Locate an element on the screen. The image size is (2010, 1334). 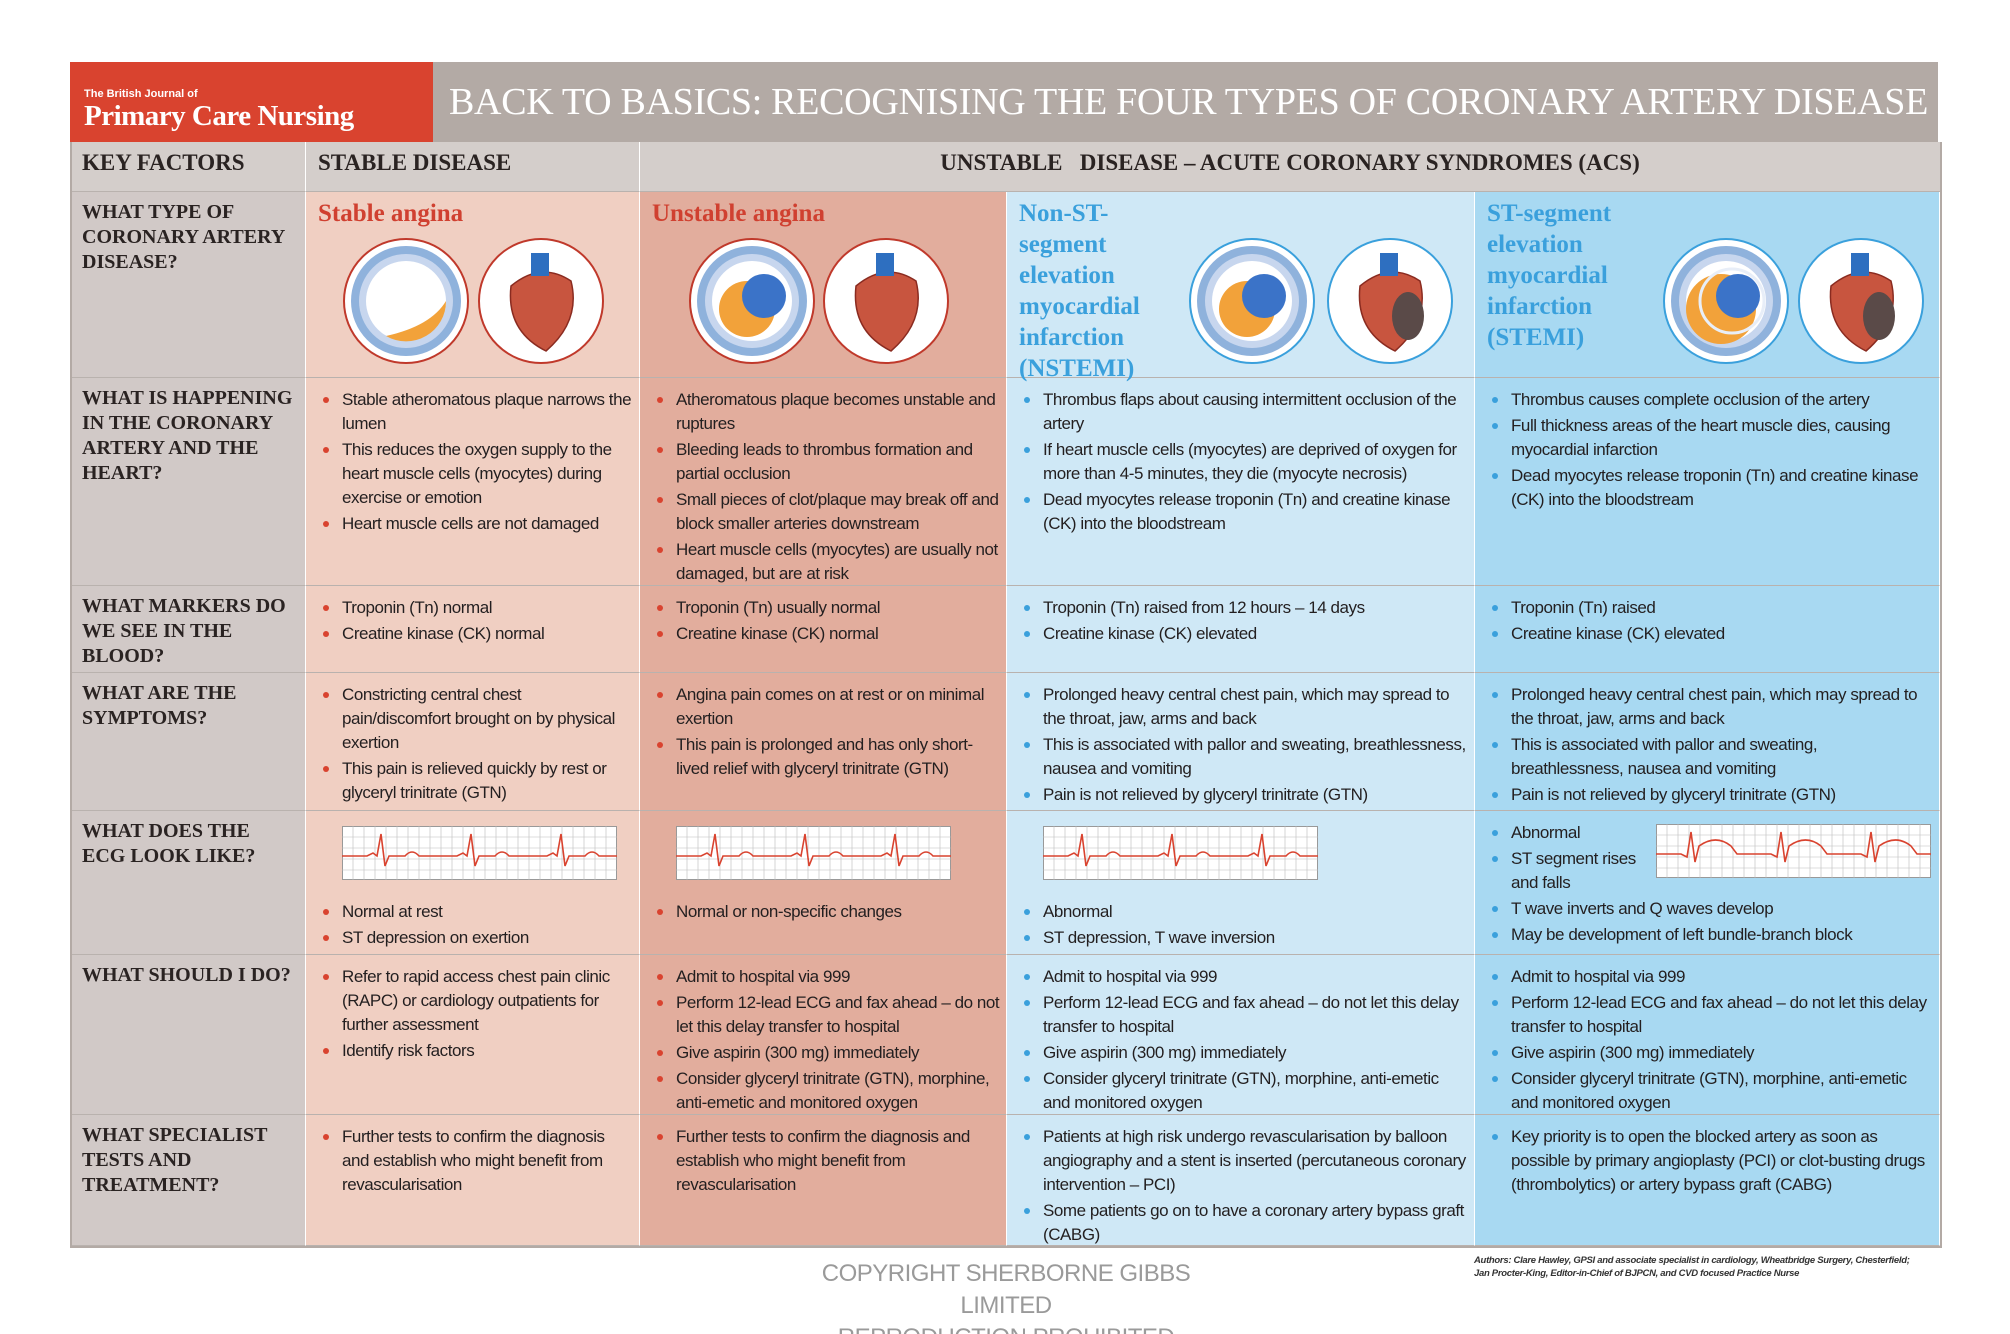
bullet: ST segment rises and falls is located at coordinates (1712, 871).